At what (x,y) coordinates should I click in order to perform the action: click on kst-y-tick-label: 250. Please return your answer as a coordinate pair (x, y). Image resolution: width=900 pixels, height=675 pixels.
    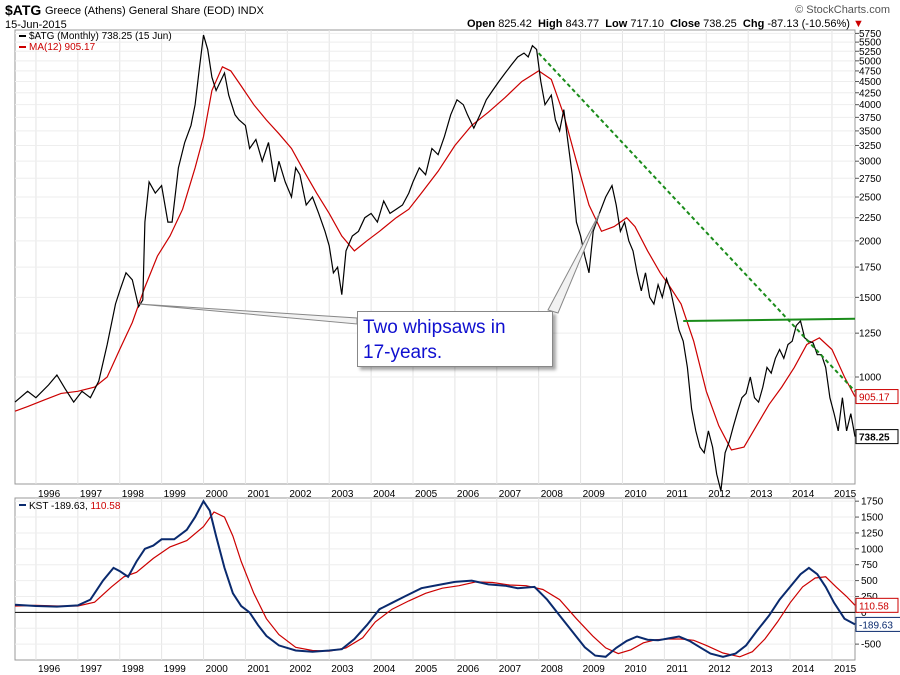
    Looking at the image, I should click on (869, 597).